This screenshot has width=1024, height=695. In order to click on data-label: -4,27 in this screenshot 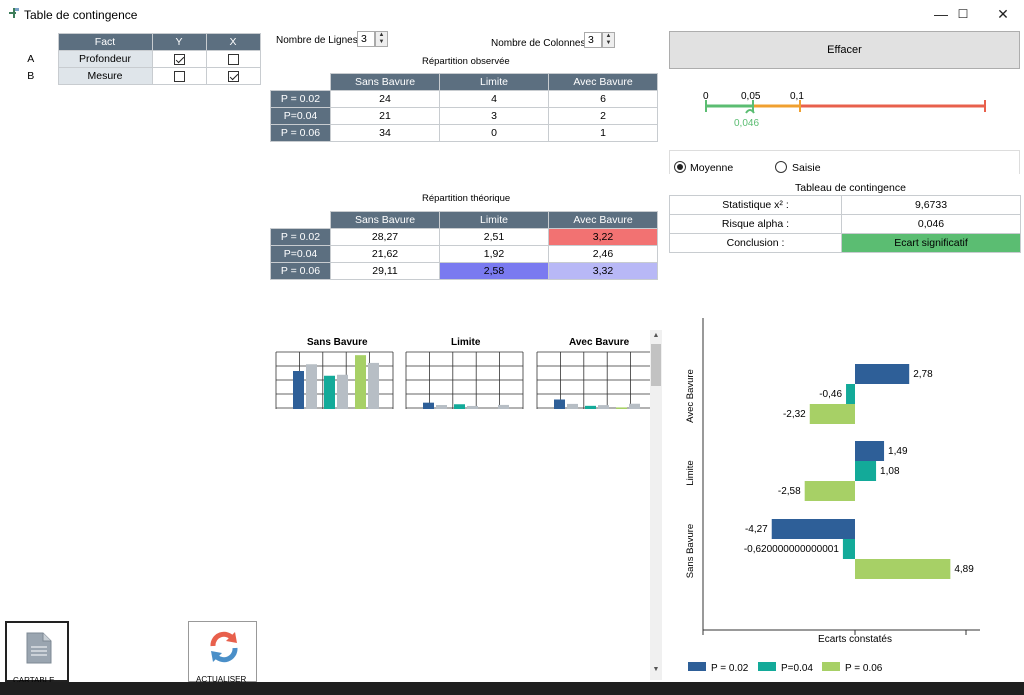, I will do `click(756, 529)`.